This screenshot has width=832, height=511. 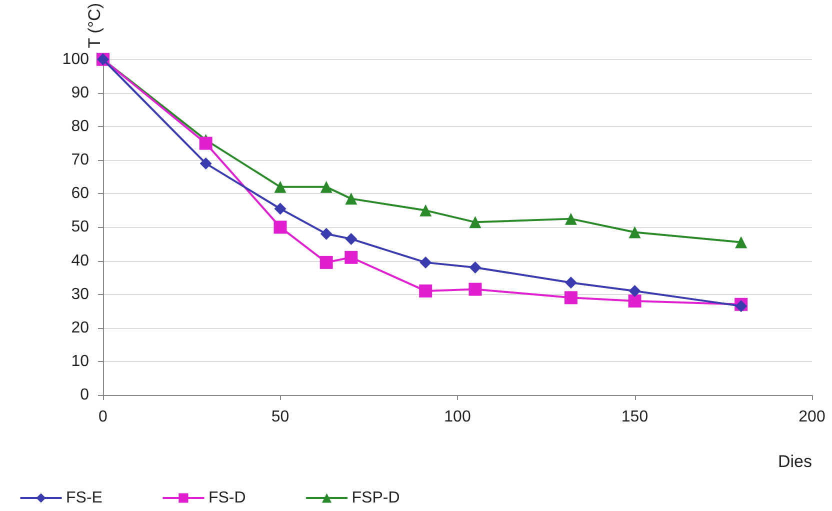 What do you see at coordinates (80, 294) in the screenshot?
I see `y-tick-label: 30` at bounding box center [80, 294].